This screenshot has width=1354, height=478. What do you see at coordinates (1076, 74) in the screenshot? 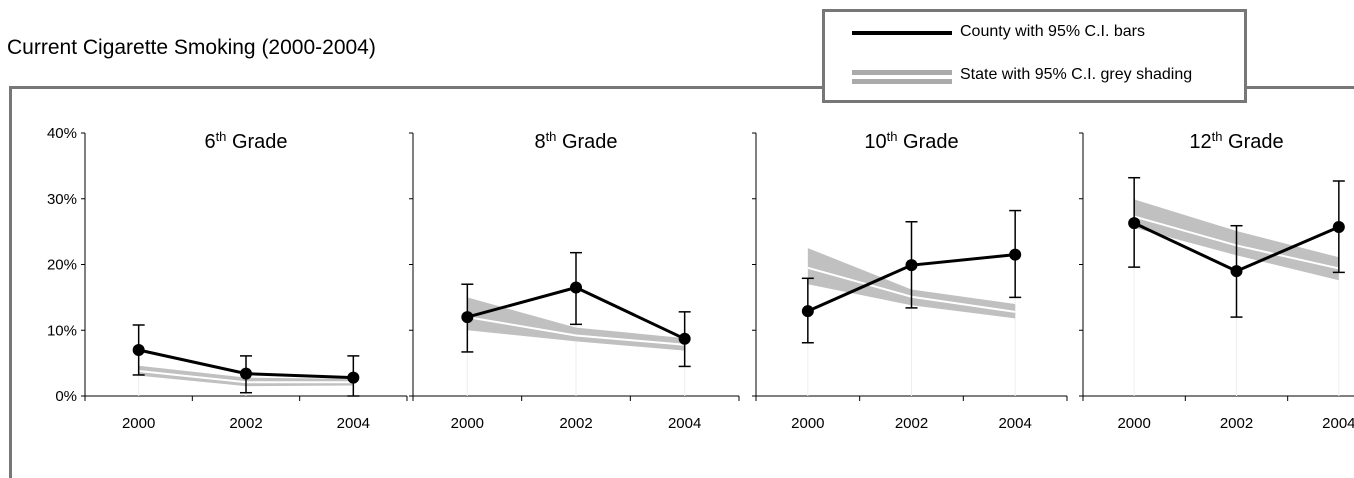
I see `legend-state-label: State with 95% C.I. grey shading` at bounding box center [1076, 74].